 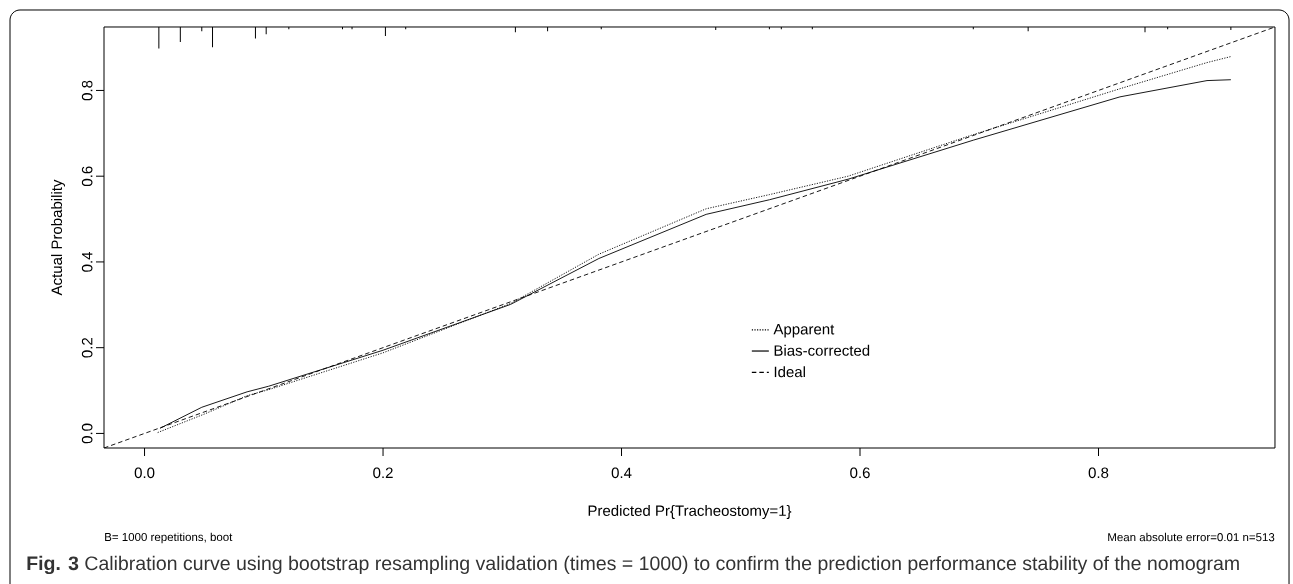 What do you see at coordinates (789, 372) in the screenshot?
I see `legend-label: Ideal` at bounding box center [789, 372].